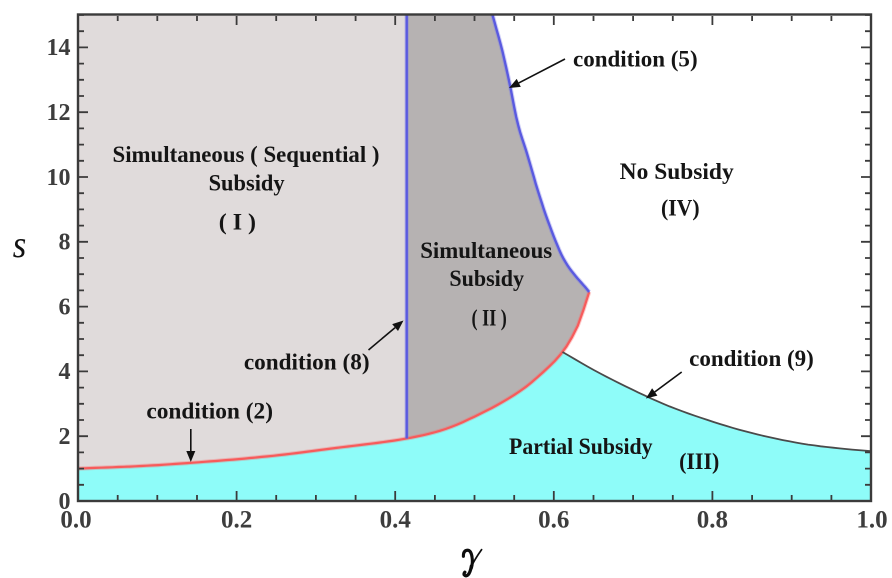 Image resolution: width=892 pixels, height=578 pixels. I want to click on svg-text: No Subsidy, so click(677, 171).